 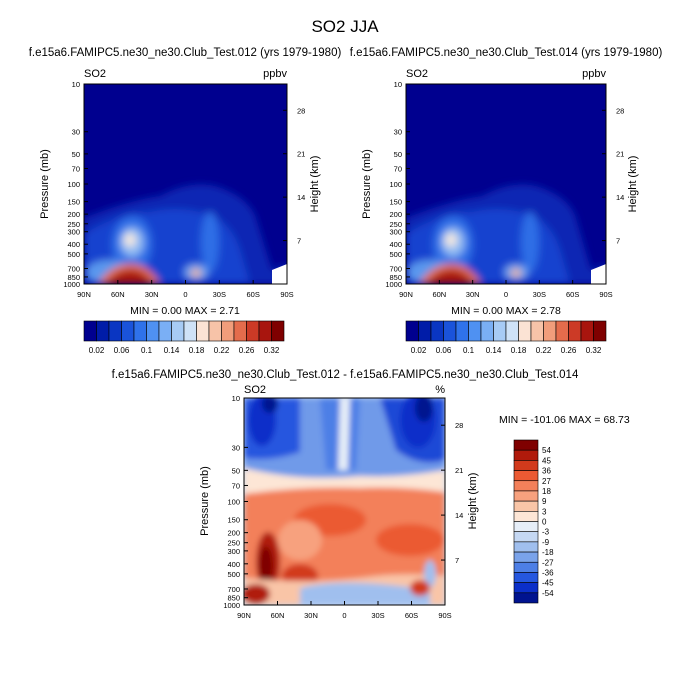 What do you see at coordinates (185, 184) in the screenshot?
I see `panel-a-plot-area` at bounding box center [185, 184].